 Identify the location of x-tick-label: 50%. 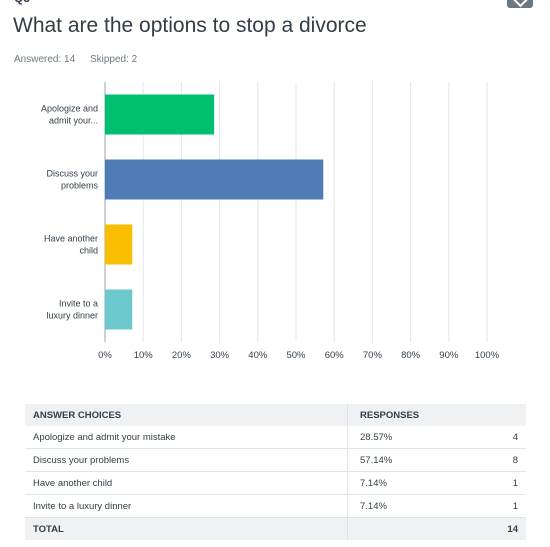
(296, 355).